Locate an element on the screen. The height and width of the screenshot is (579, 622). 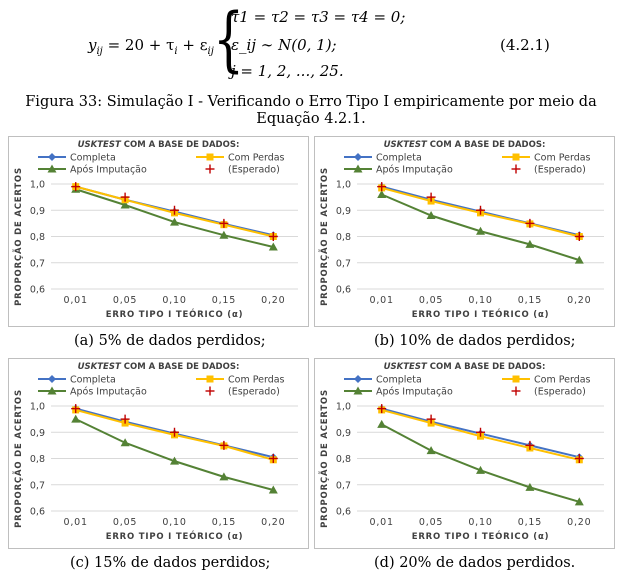
chart-title-prefix-c: USKTEST is located at coordinates (100, 367).